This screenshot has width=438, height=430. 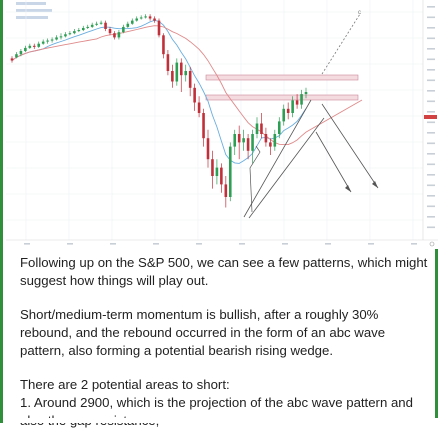 I want to click on wedge-lower-trendline, so click(x=286, y=168).